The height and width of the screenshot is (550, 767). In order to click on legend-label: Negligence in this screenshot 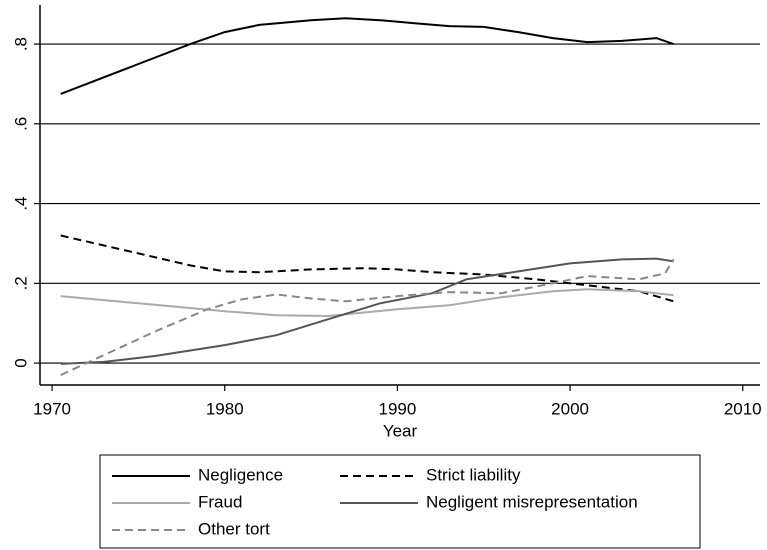, I will do `click(240, 474)`.